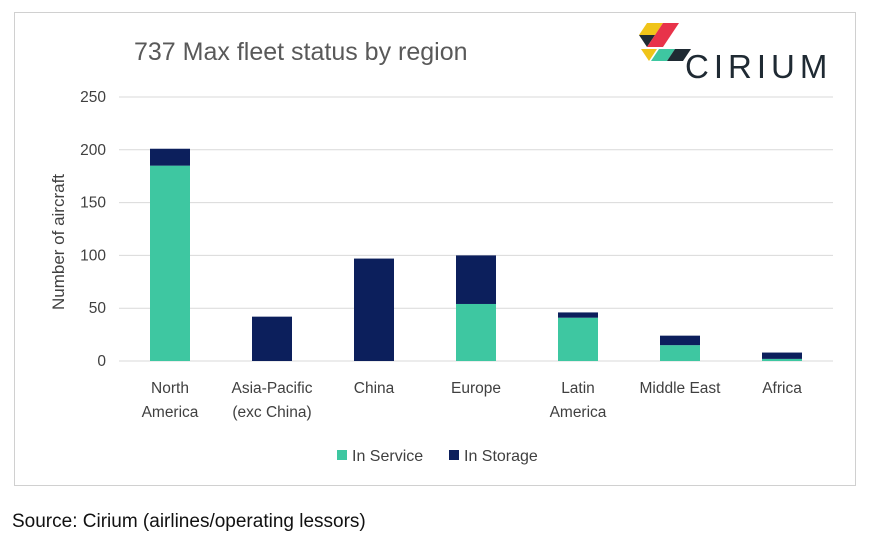 This screenshot has width=874, height=557. Describe the element at coordinates (476, 388) in the screenshot. I see `x-tick-label: Europe` at that location.